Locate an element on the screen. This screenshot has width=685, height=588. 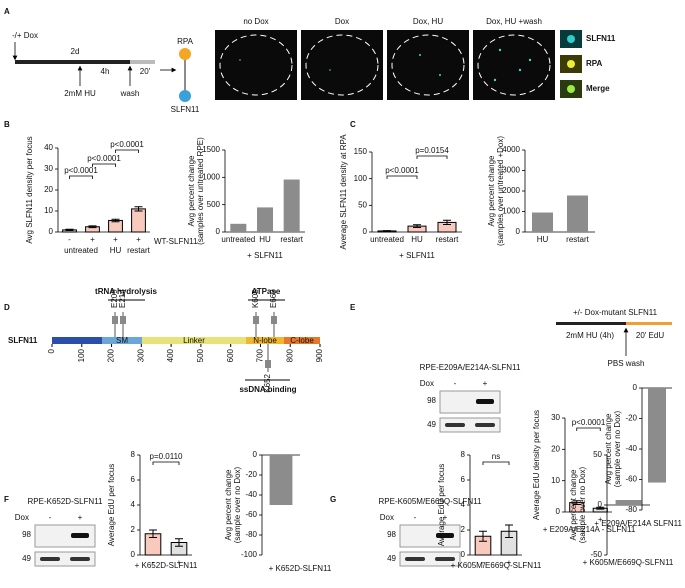
x-tick-label: + is located at coordinates (115, 239).